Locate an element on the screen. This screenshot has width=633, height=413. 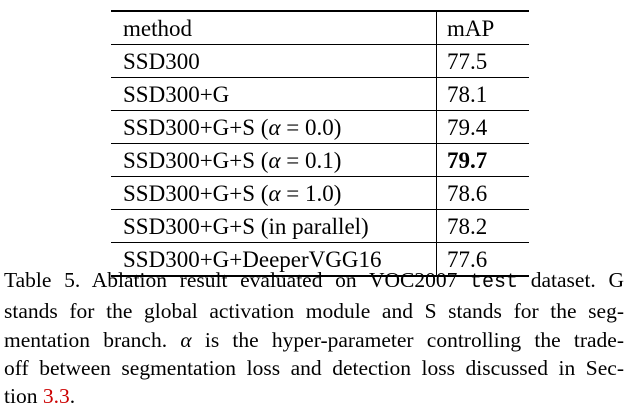
table-row: SSD300+G 78.1 is located at coordinates (320, 94).